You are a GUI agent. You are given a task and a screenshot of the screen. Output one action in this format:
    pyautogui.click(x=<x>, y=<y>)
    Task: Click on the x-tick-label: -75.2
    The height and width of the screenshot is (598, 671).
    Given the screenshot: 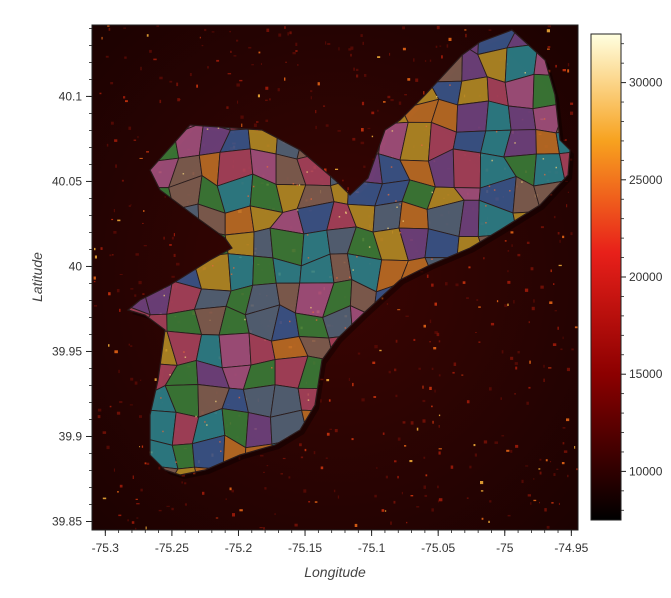 What is the action you would take?
    pyautogui.click(x=239, y=548)
    